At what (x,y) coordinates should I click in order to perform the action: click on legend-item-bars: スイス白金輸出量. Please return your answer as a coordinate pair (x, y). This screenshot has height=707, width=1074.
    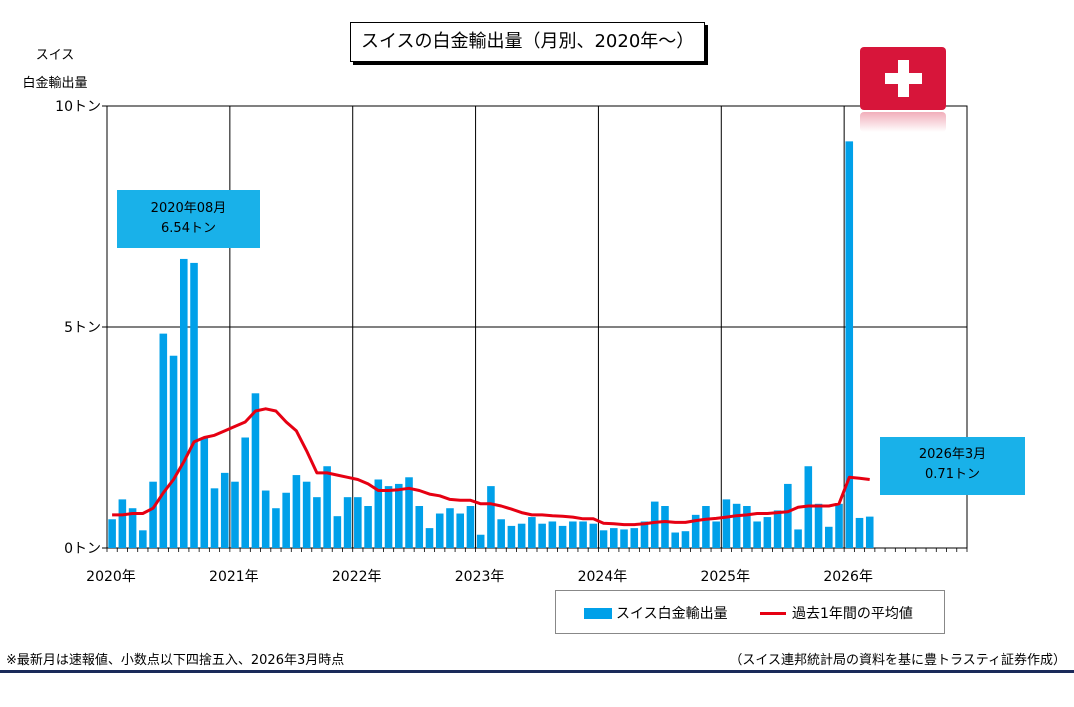
    Looking at the image, I should click on (656, 613).